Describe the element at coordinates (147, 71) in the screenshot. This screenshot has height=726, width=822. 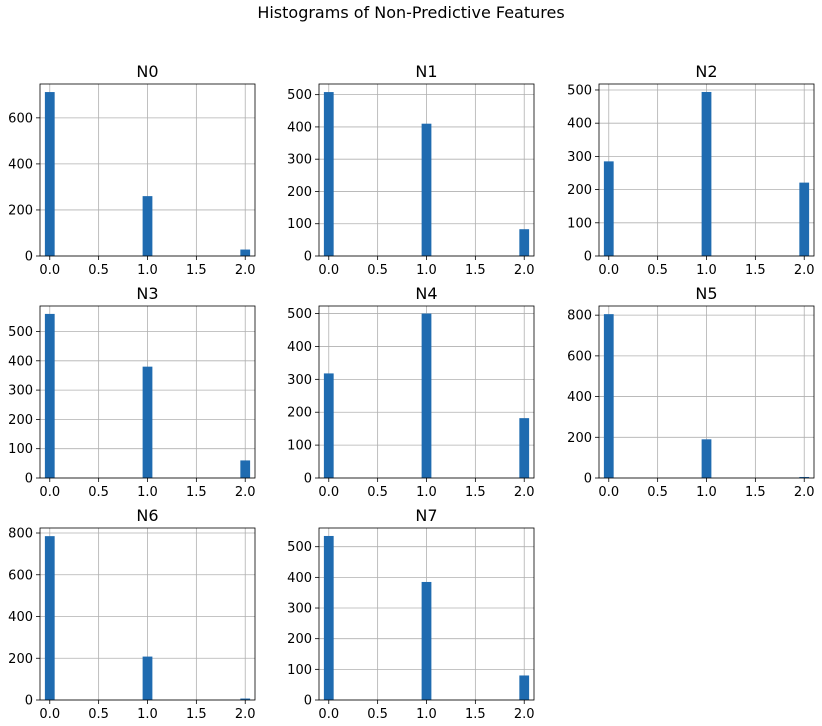
I see `subplot-title: N0` at that location.